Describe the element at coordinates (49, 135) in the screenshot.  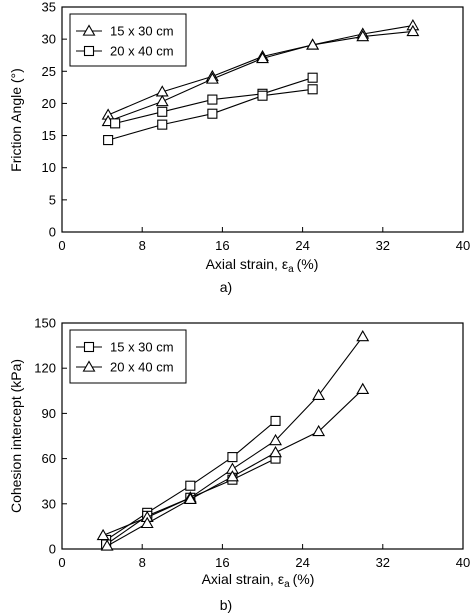
I see `y-tick-label: 15` at that location.